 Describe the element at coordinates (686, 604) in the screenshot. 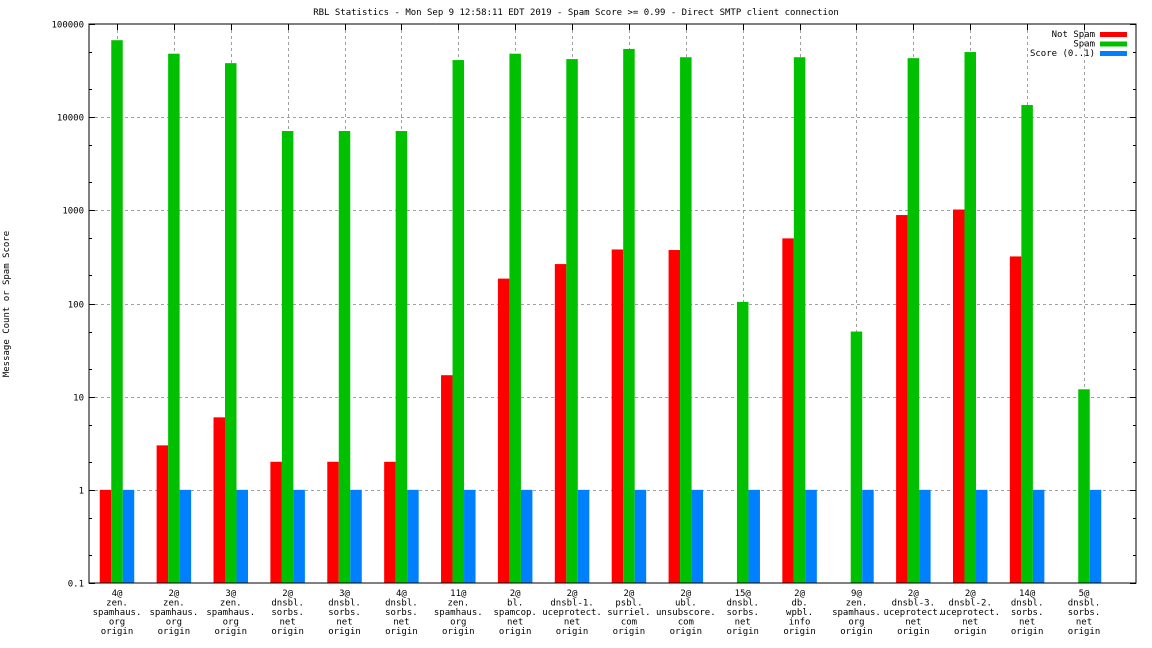

I see `x-tick-label: ubl.` at that location.